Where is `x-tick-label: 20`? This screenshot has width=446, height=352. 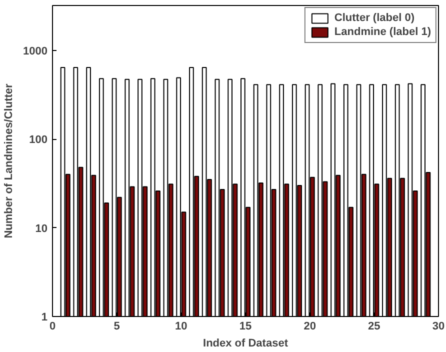 x-tick-label: 20 is located at coordinates (310, 326).